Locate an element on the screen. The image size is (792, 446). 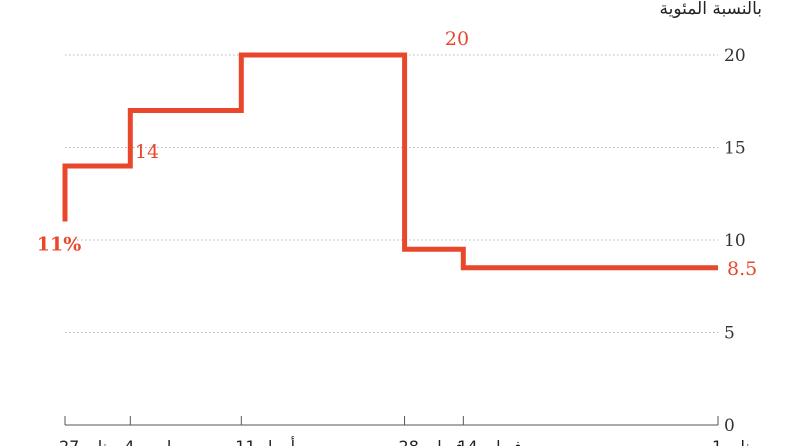
y-tick-20: 20 is located at coordinates (735, 56).